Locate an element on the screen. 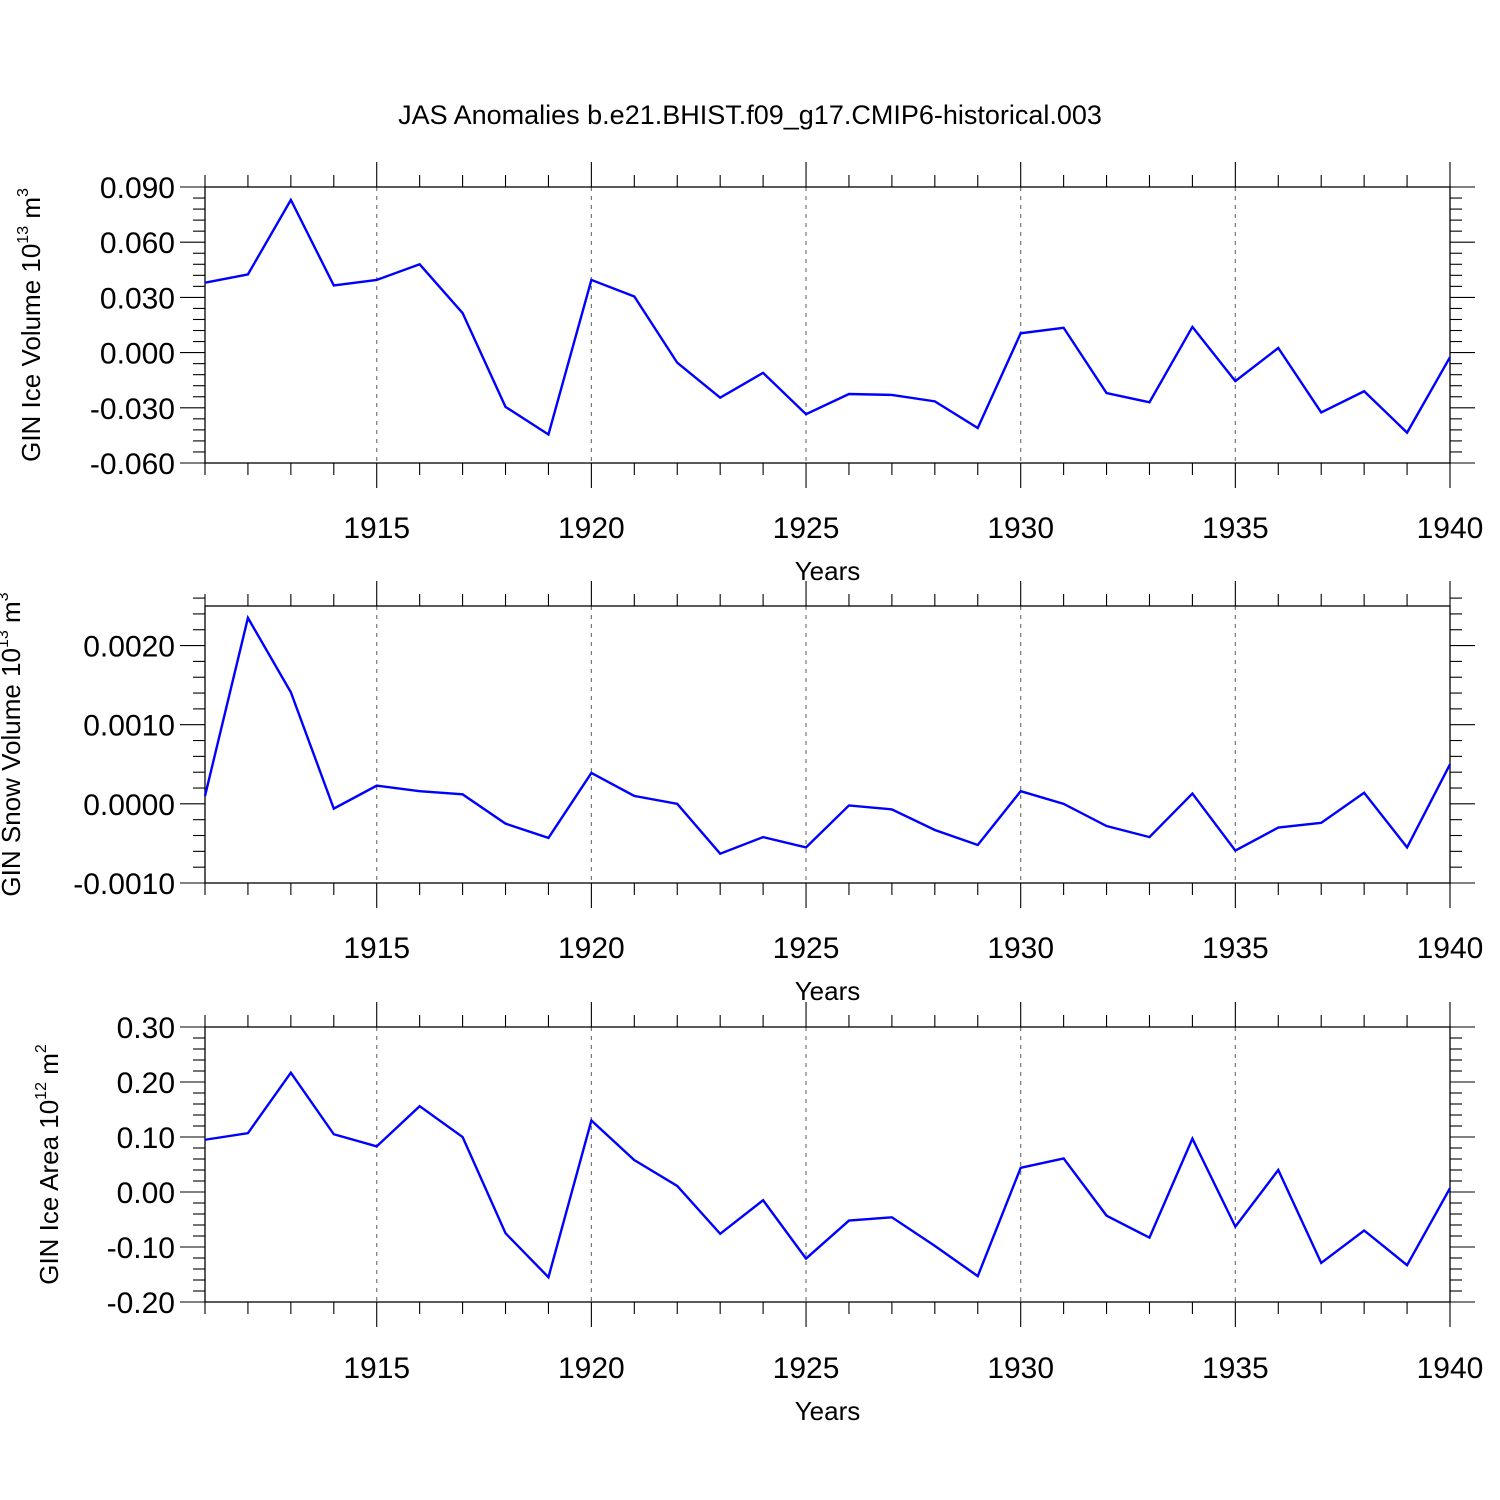 This screenshot has width=1500, height=1500. y-tick-label-0.0020: 0.0020 is located at coordinates (129, 647).